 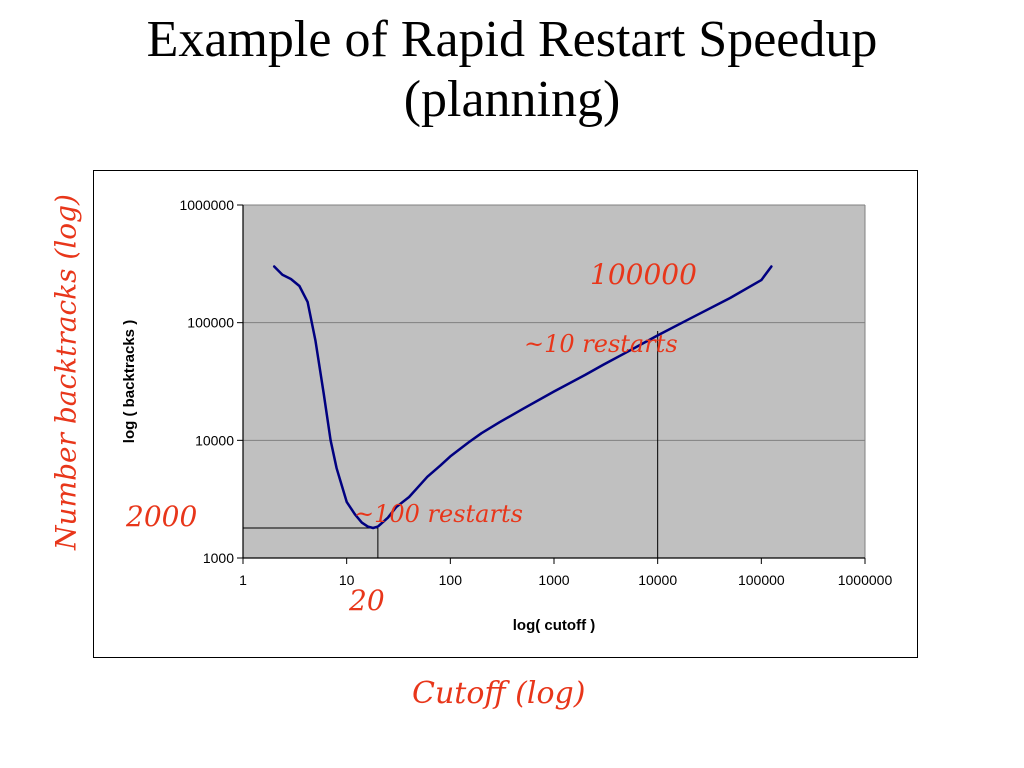 What do you see at coordinates (512, 99) in the screenshot?
I see `slide-title-line-2: (planning)` at bounding box center [512, 99].